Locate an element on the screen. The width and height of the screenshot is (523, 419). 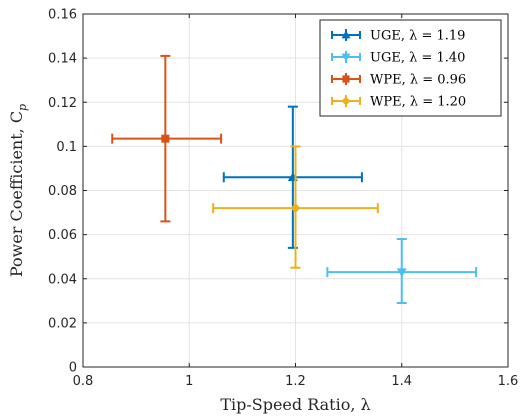
x-tick-label: 1.2 is located at coordinates (295, 381).